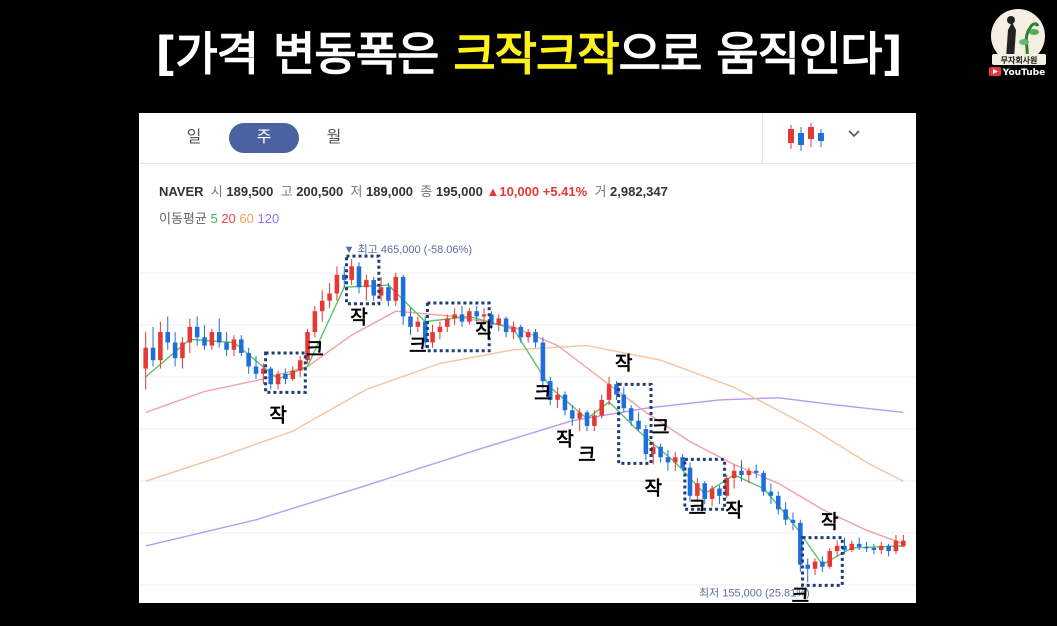 Image resolution: width=1057 pixels, height=626 pixels. What do you see at coordinates (194, 137) in the screenshot?
I see `tab-day: 일` at bounding box center [194, 137].